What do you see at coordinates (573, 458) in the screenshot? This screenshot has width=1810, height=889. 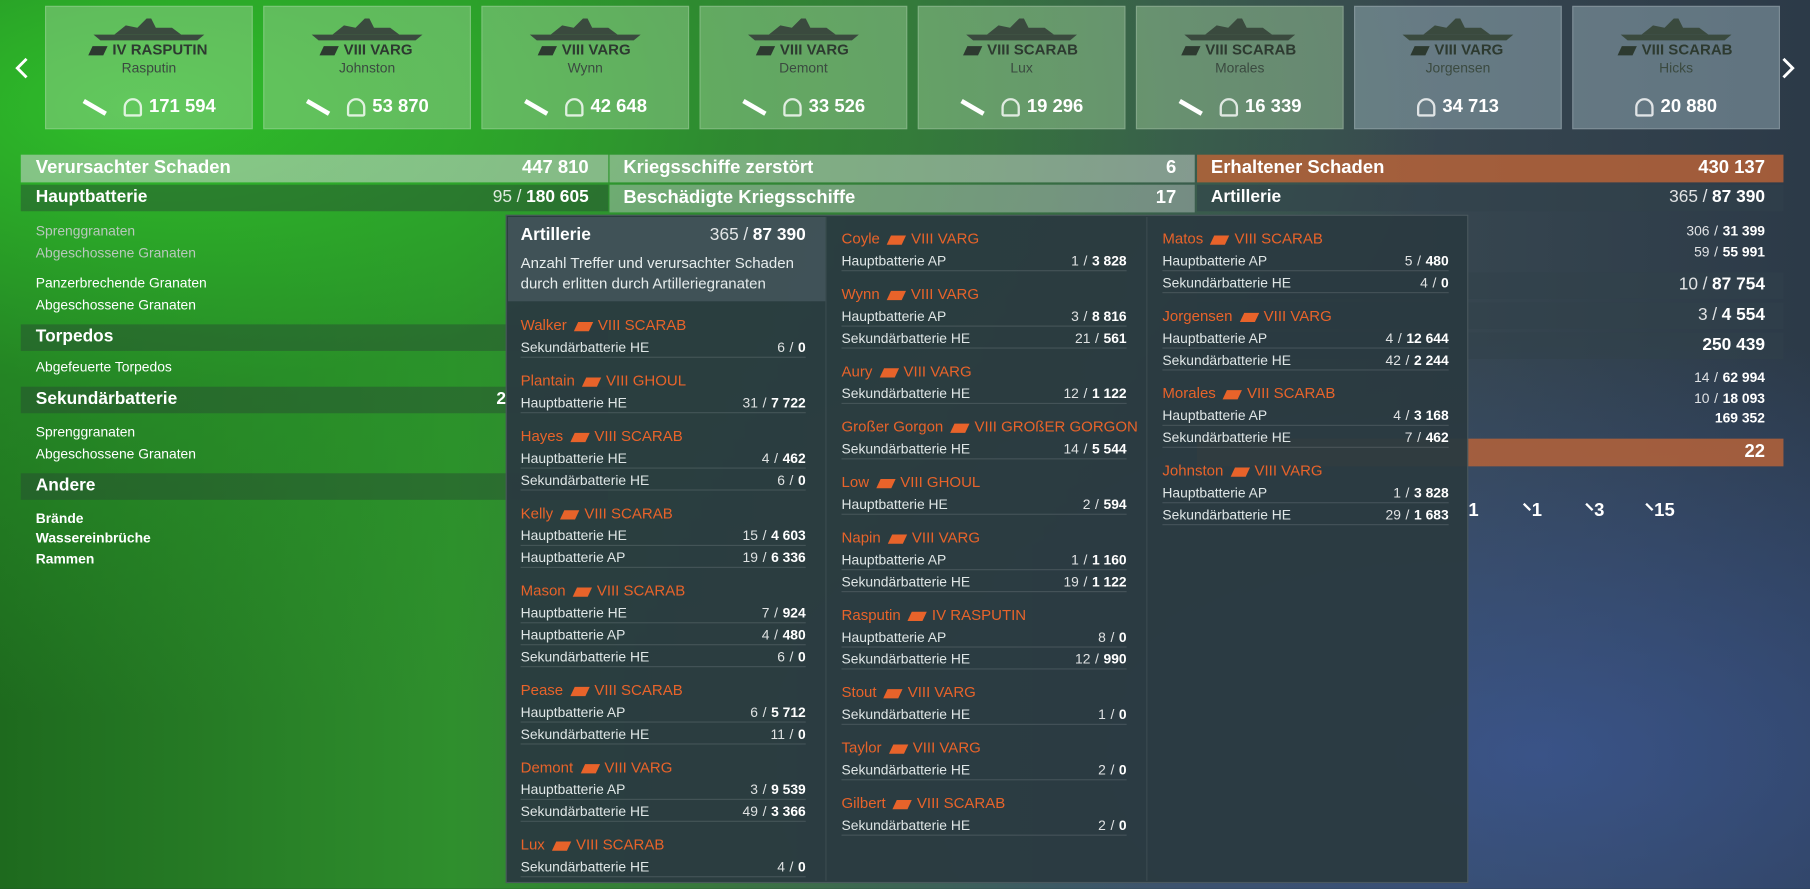 I see `row-label: Hauptbatterie HE` at bounding box center [573, 458].